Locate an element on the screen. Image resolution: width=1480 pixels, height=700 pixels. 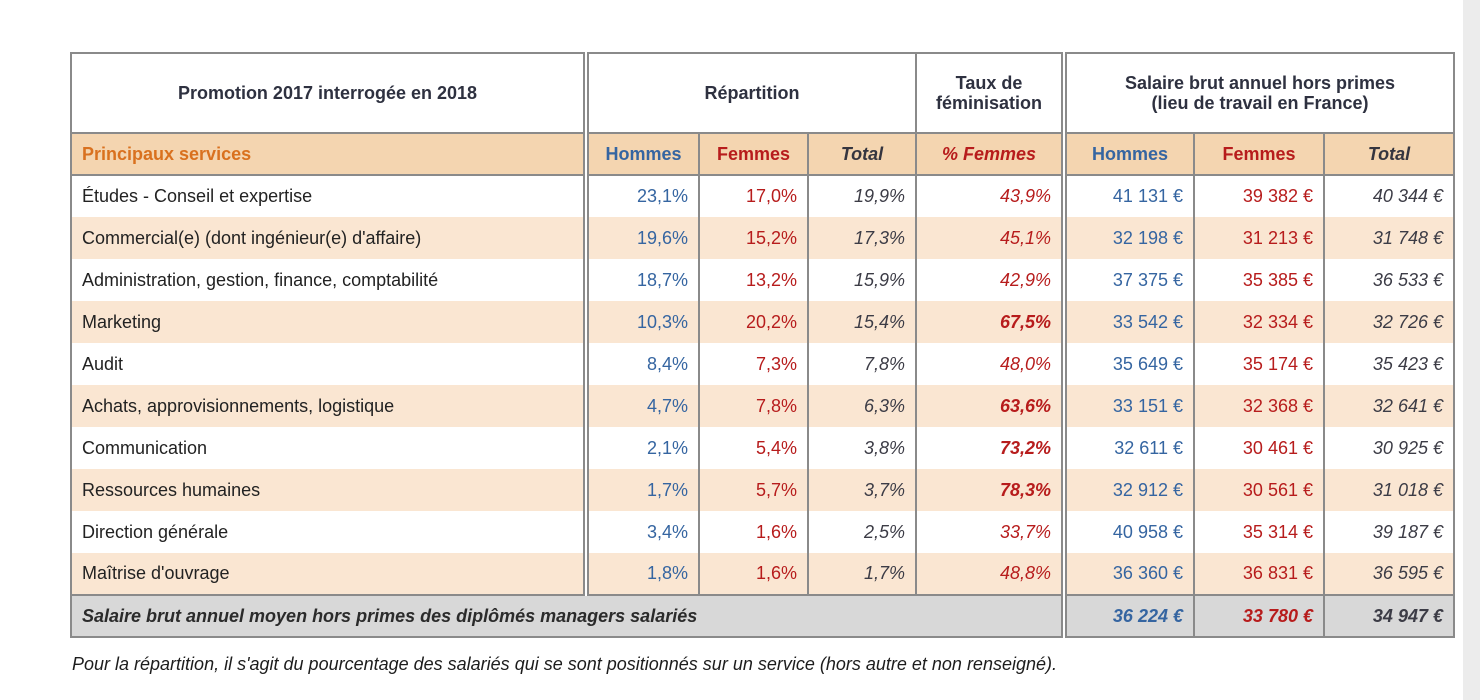
rep-femmes-cell: 20,2% is located at coordinates (753, 322).